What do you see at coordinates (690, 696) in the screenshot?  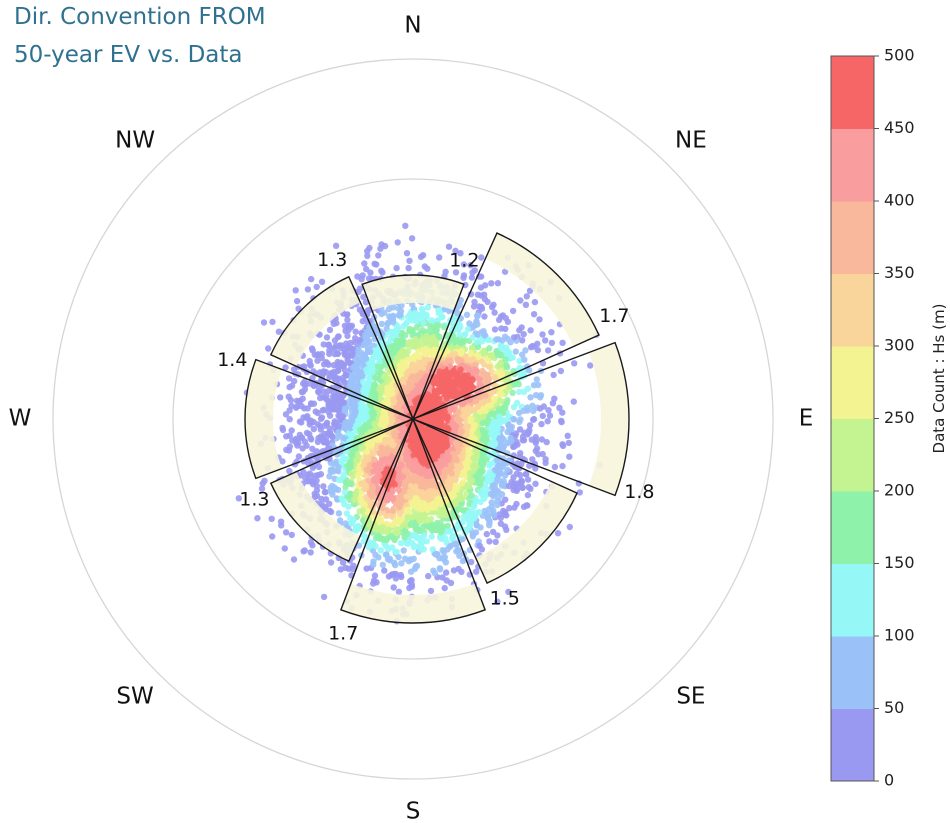 I see `compass-label-se: SE` at bounding box center [690, 696].